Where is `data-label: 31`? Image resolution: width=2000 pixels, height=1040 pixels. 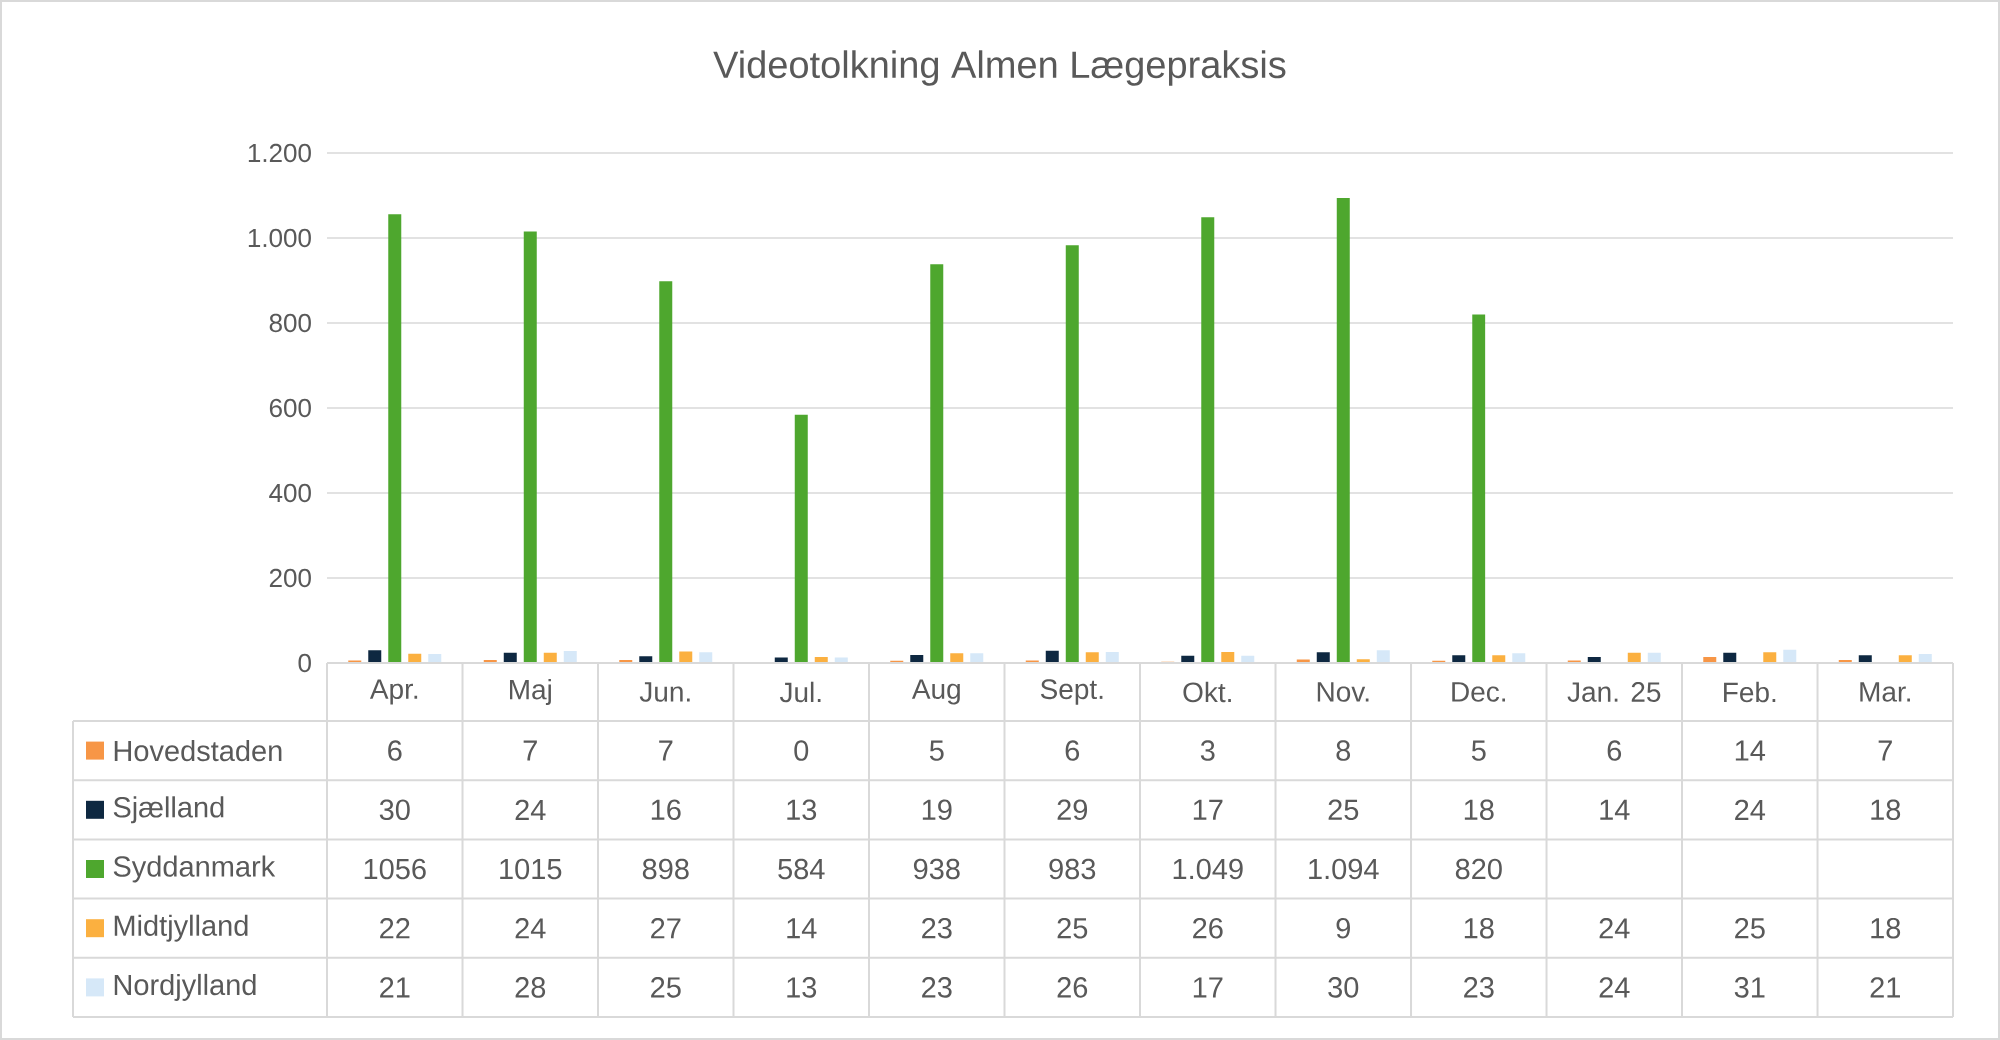 data-label: 31 is located at coordinates (1749, 987).